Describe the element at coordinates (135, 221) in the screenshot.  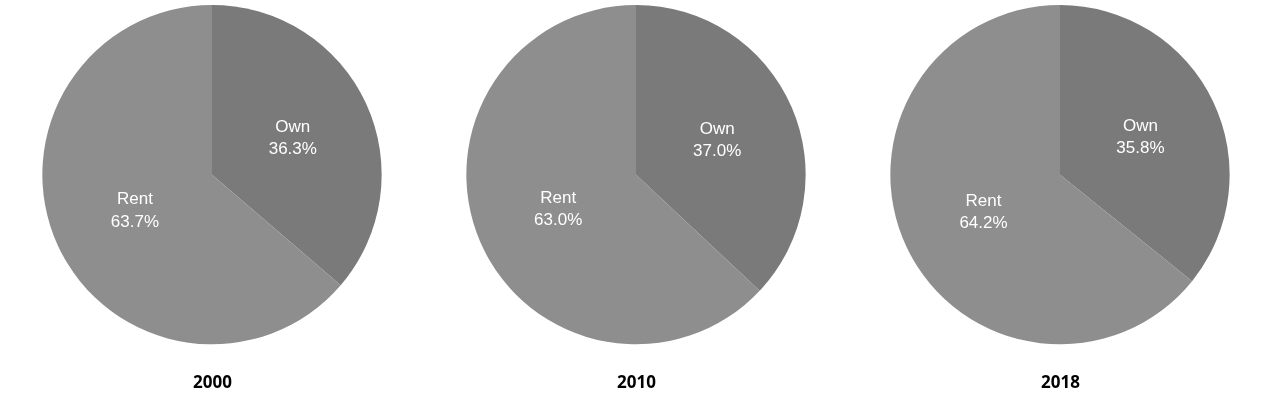
I see `data-label: 63.7%` at that location.